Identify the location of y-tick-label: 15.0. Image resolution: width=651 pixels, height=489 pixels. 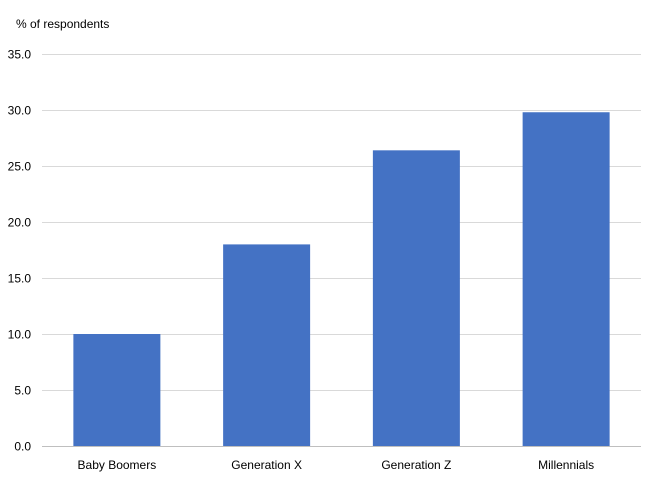
(20, 279).